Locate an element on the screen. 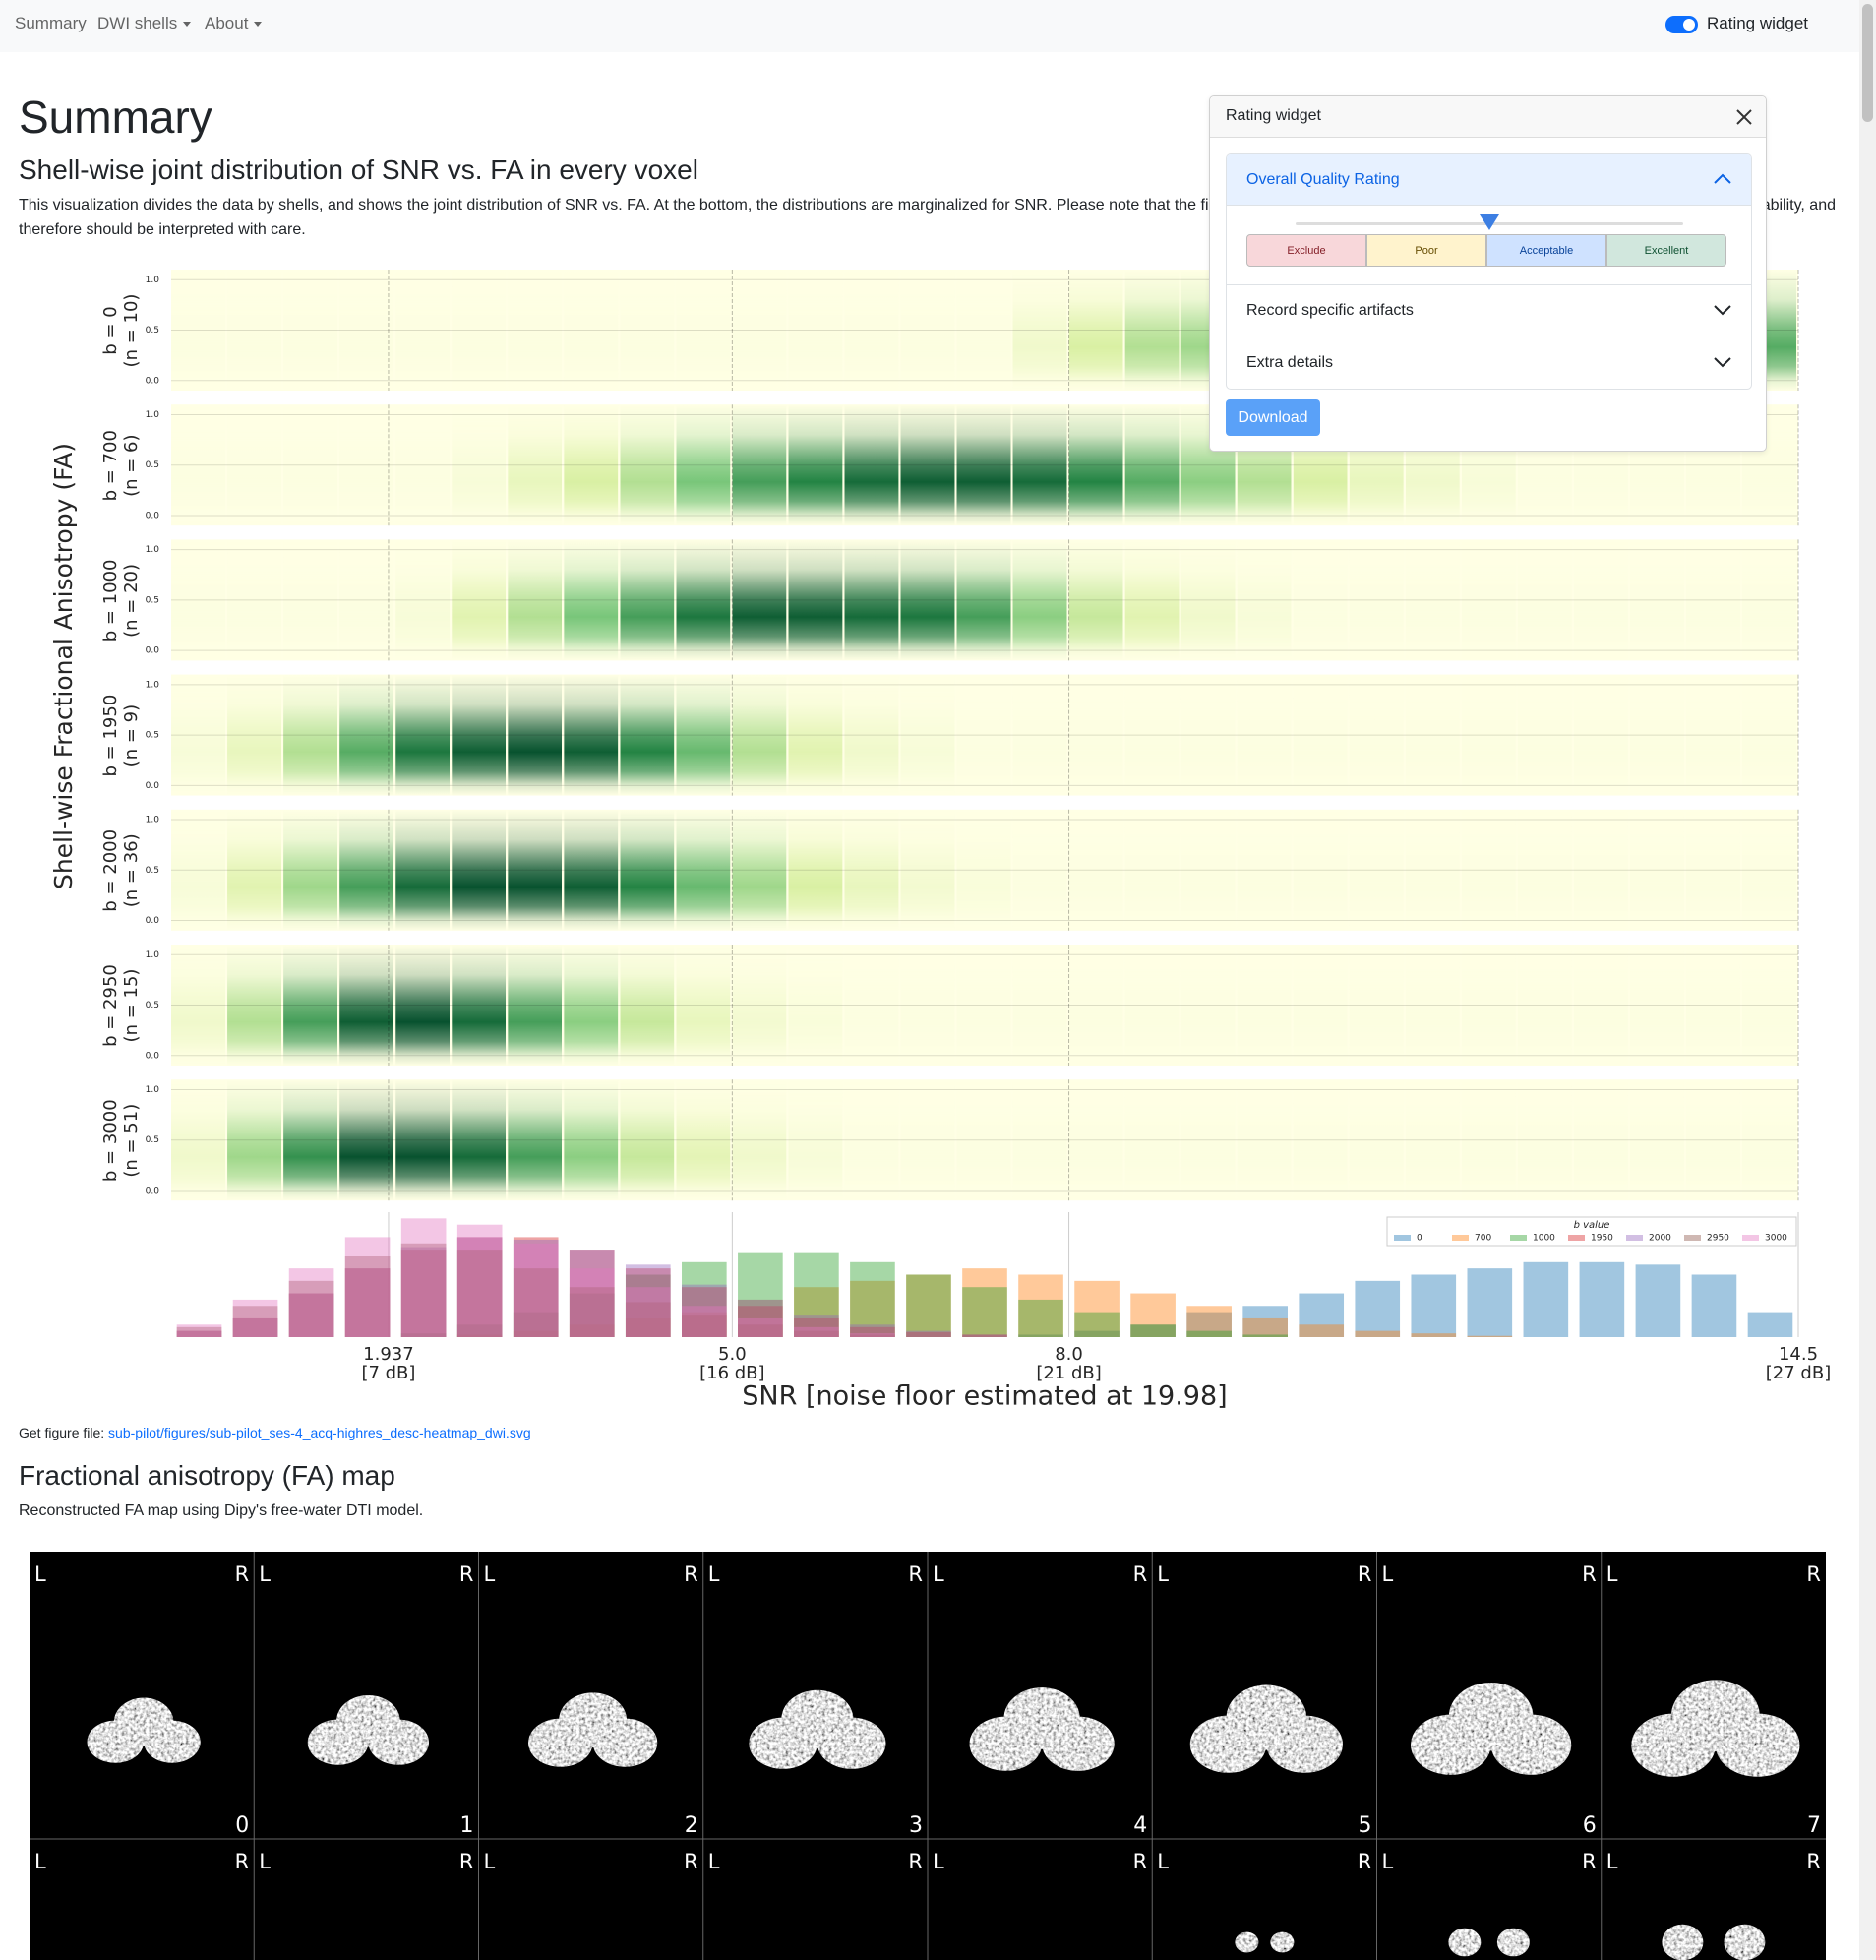  slice-number: 0 is located at coordinates (242, 1825).